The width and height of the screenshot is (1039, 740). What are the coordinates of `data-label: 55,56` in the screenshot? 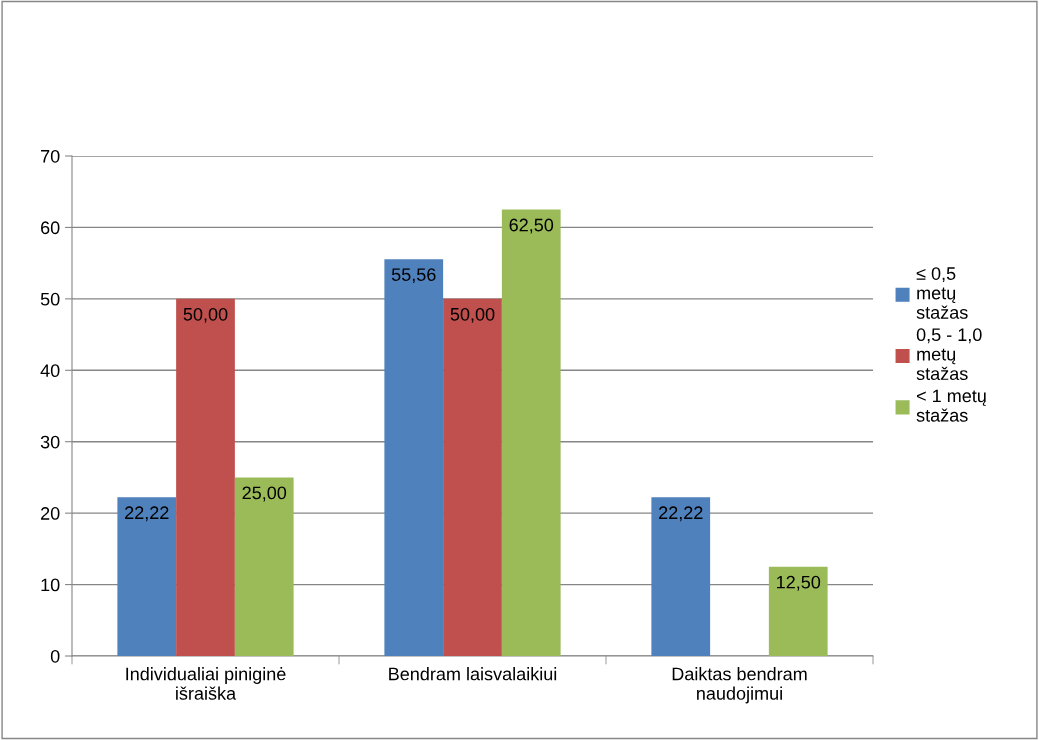 It's located at (413, 276).